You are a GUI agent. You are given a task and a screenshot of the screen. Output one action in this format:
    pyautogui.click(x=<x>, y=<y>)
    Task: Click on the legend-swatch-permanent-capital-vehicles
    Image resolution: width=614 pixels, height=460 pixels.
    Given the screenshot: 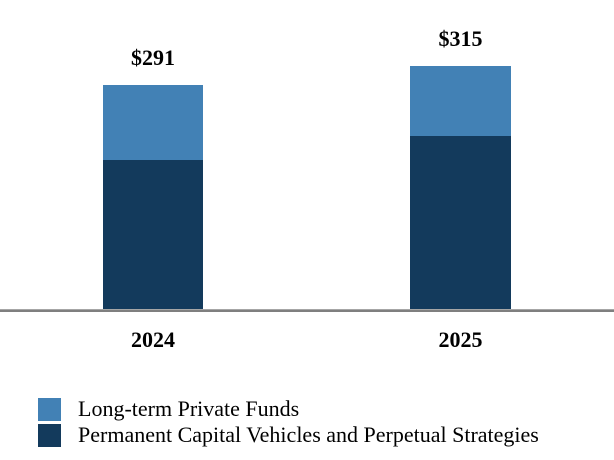 What is the action you would take?
    pyautogui.click(x=49, y=435)
    